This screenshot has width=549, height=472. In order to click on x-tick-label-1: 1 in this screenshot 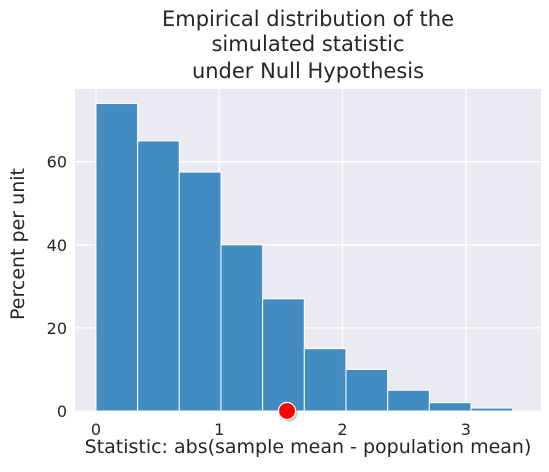, I will do `click(219, 429)`.